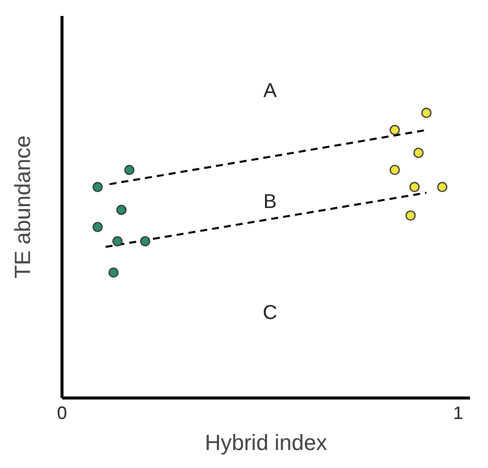 Image resolution: width=488 pixels, height=468 pixels. Describe the element at coordinates (270, 312) in the screenshot. I see `annotation: C` at that location.